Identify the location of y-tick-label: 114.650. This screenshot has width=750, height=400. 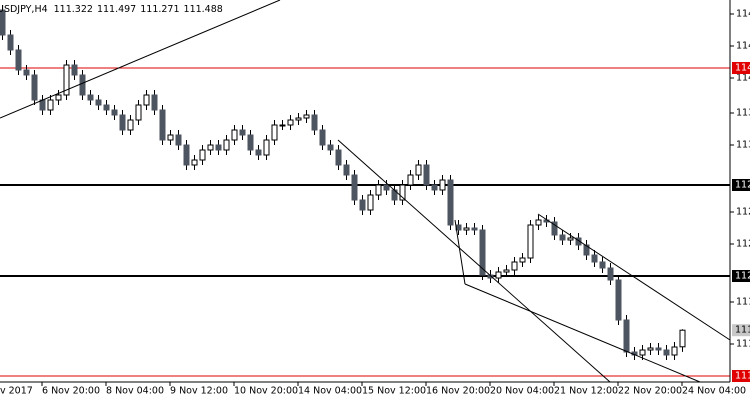
(743, 14).